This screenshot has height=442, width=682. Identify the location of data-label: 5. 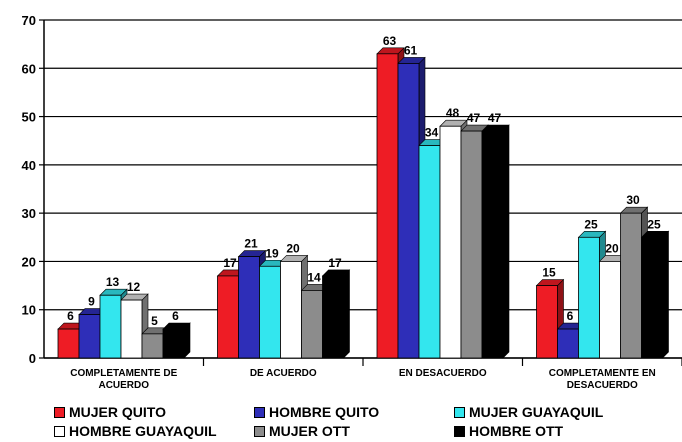
(154, 321).